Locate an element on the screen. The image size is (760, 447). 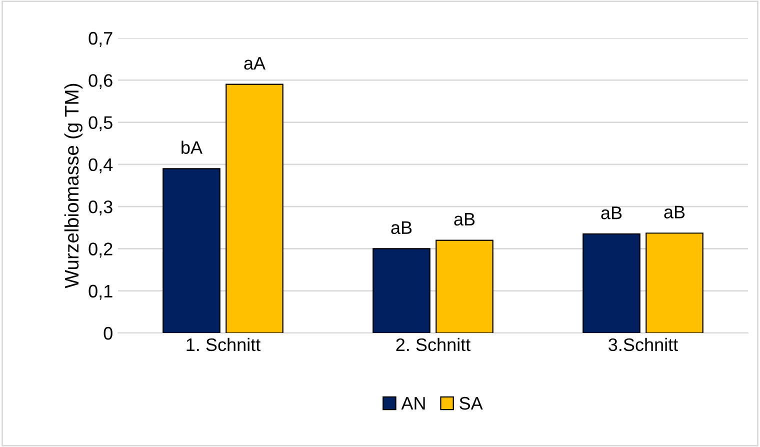
y-tick-label: 0,6 is located at coordinates (100, 81).